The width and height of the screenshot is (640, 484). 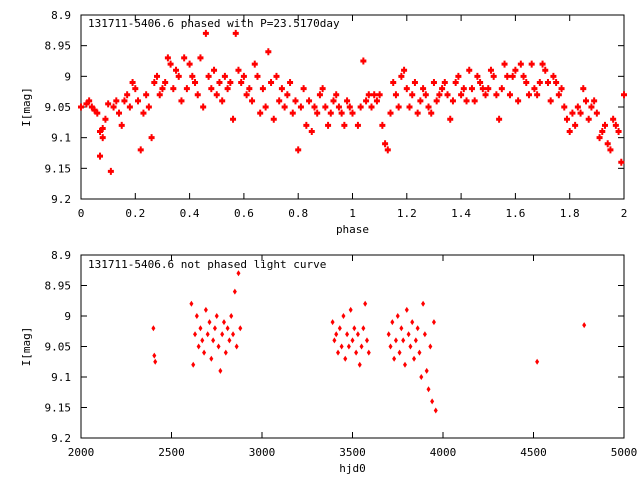 What do you see at coordinates (244, 213) in the screenshot?
I see `x-tick-label: 0.6` at bounding box center [244, 213].